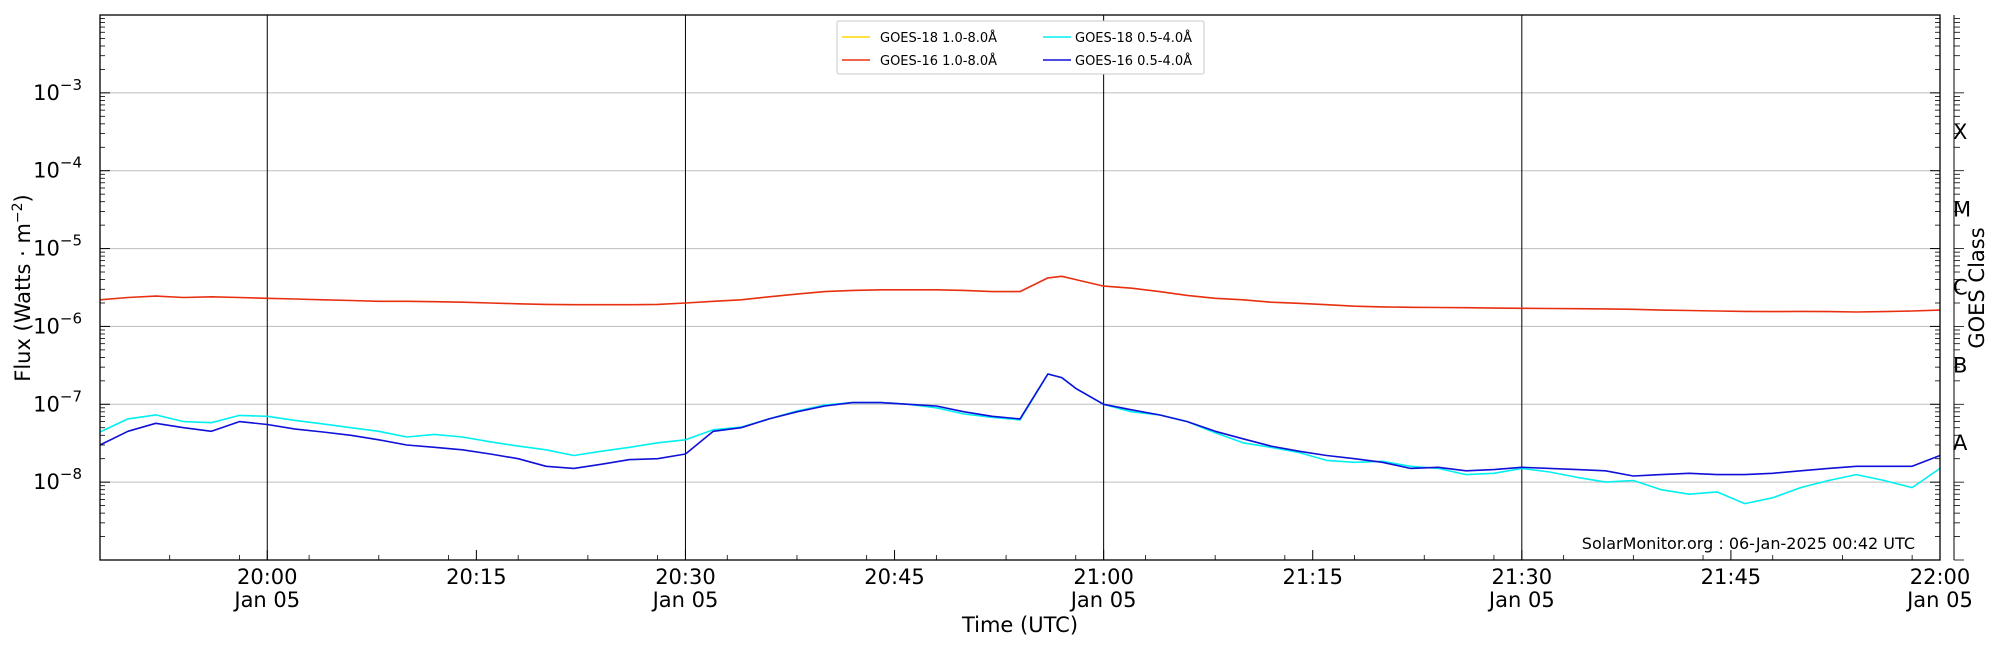  I want to click on x-axis-title: Time (UTC), so click(1019, 625).